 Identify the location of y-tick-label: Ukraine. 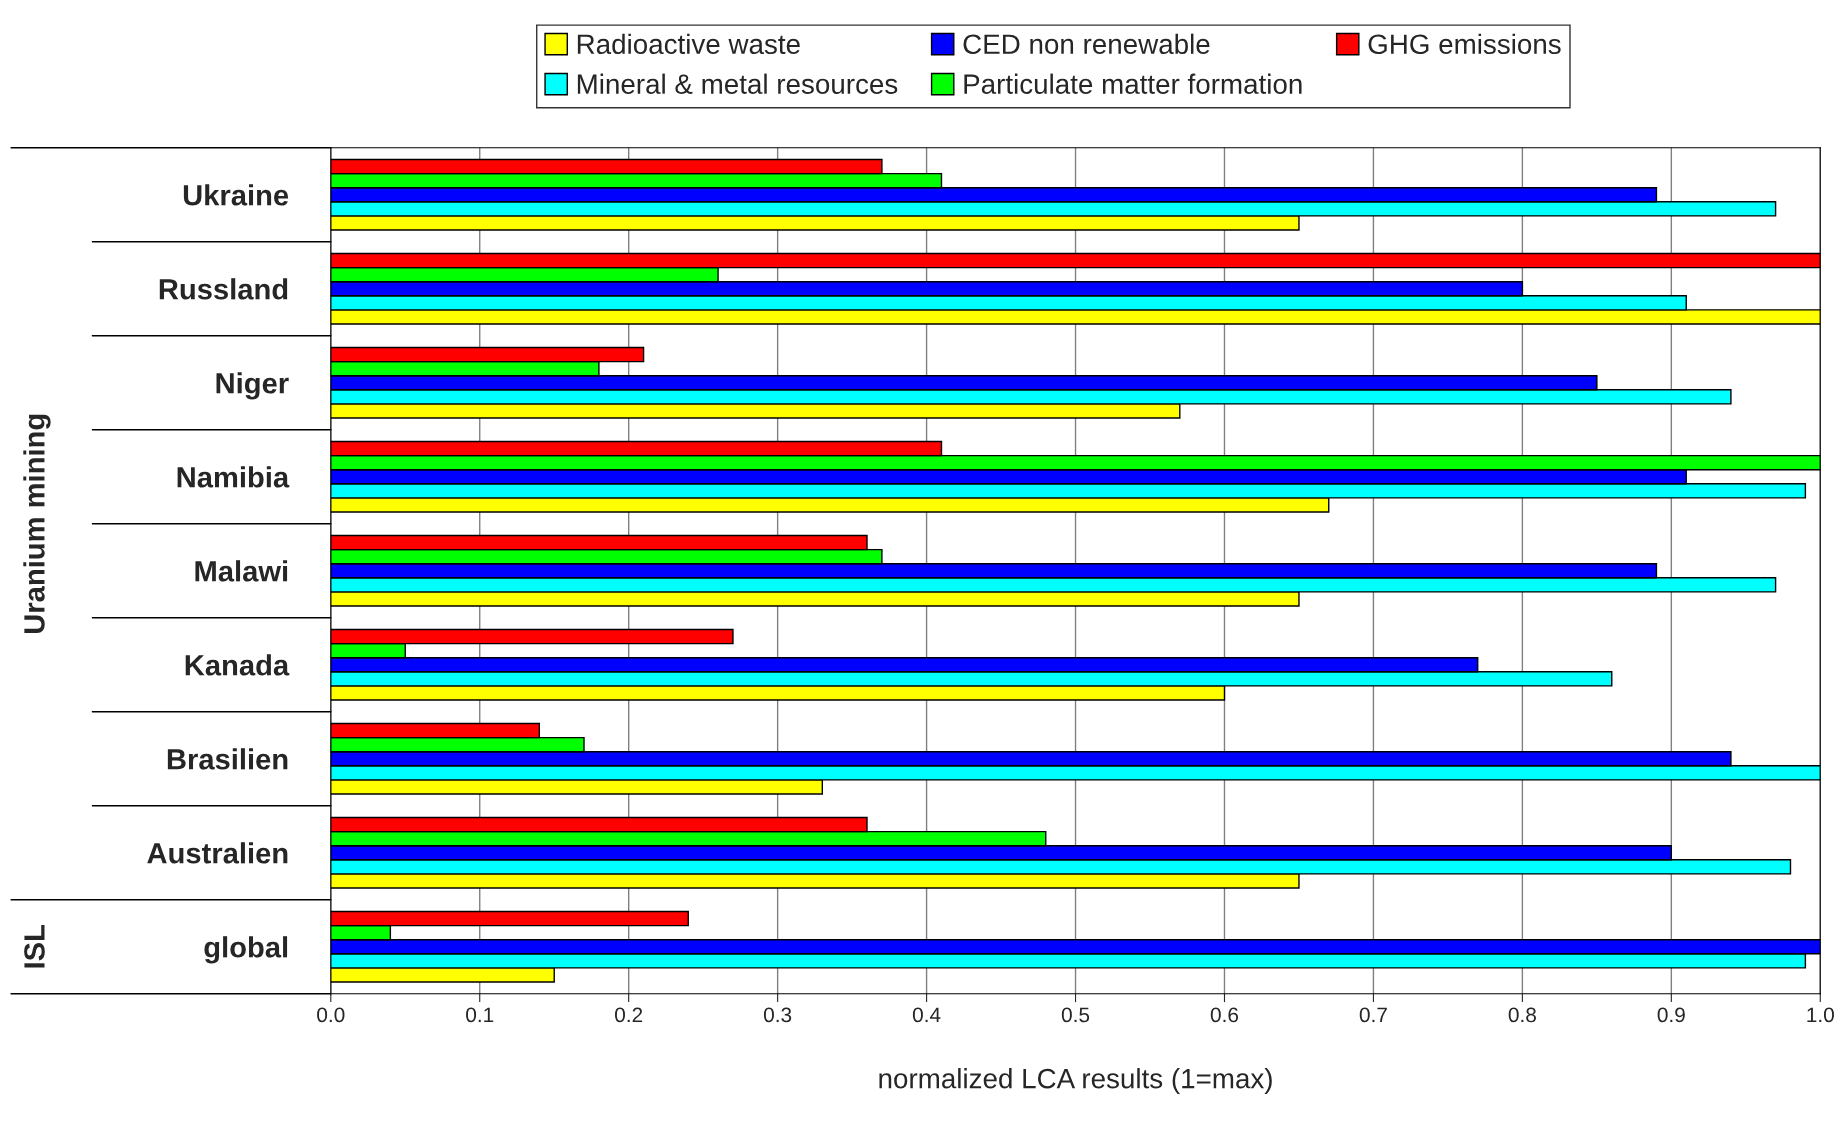
(236, 195).